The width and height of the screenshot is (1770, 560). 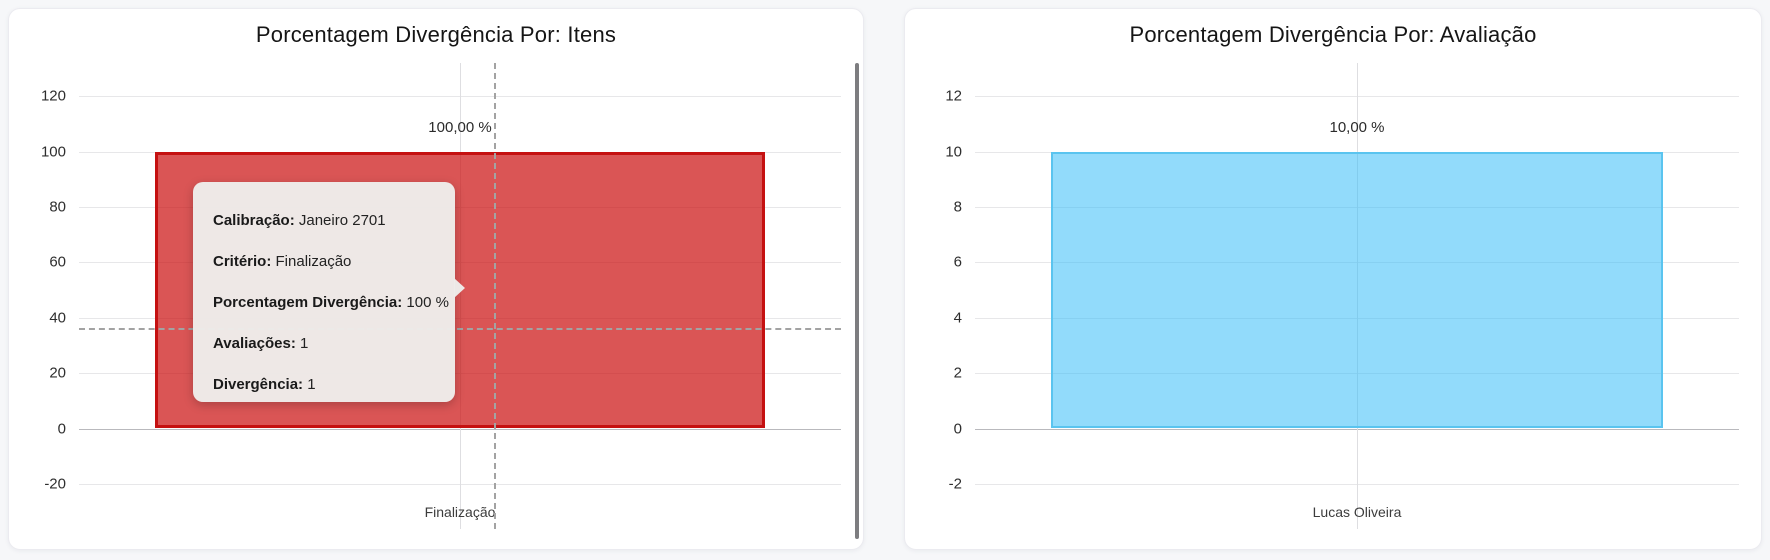 What do you see at coordinates (957, 207) in the screenshot?
I see `y-tick-label-8: 8` at bounding box center [957, 207].